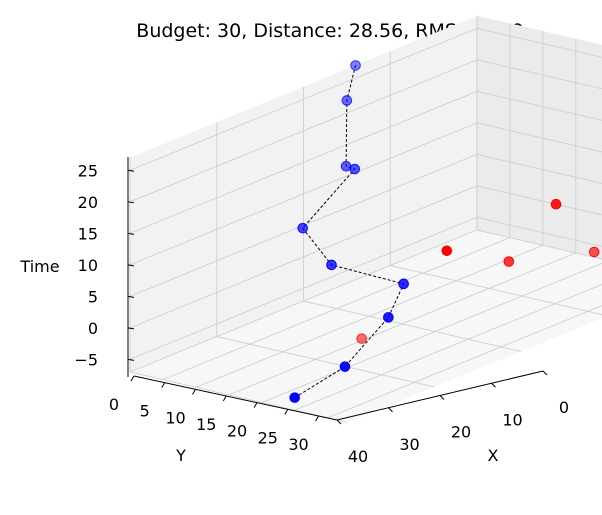 Image resolution: width=602 pixels, height=515 pixels. I want to click on series-0-path, so click(349, 232).